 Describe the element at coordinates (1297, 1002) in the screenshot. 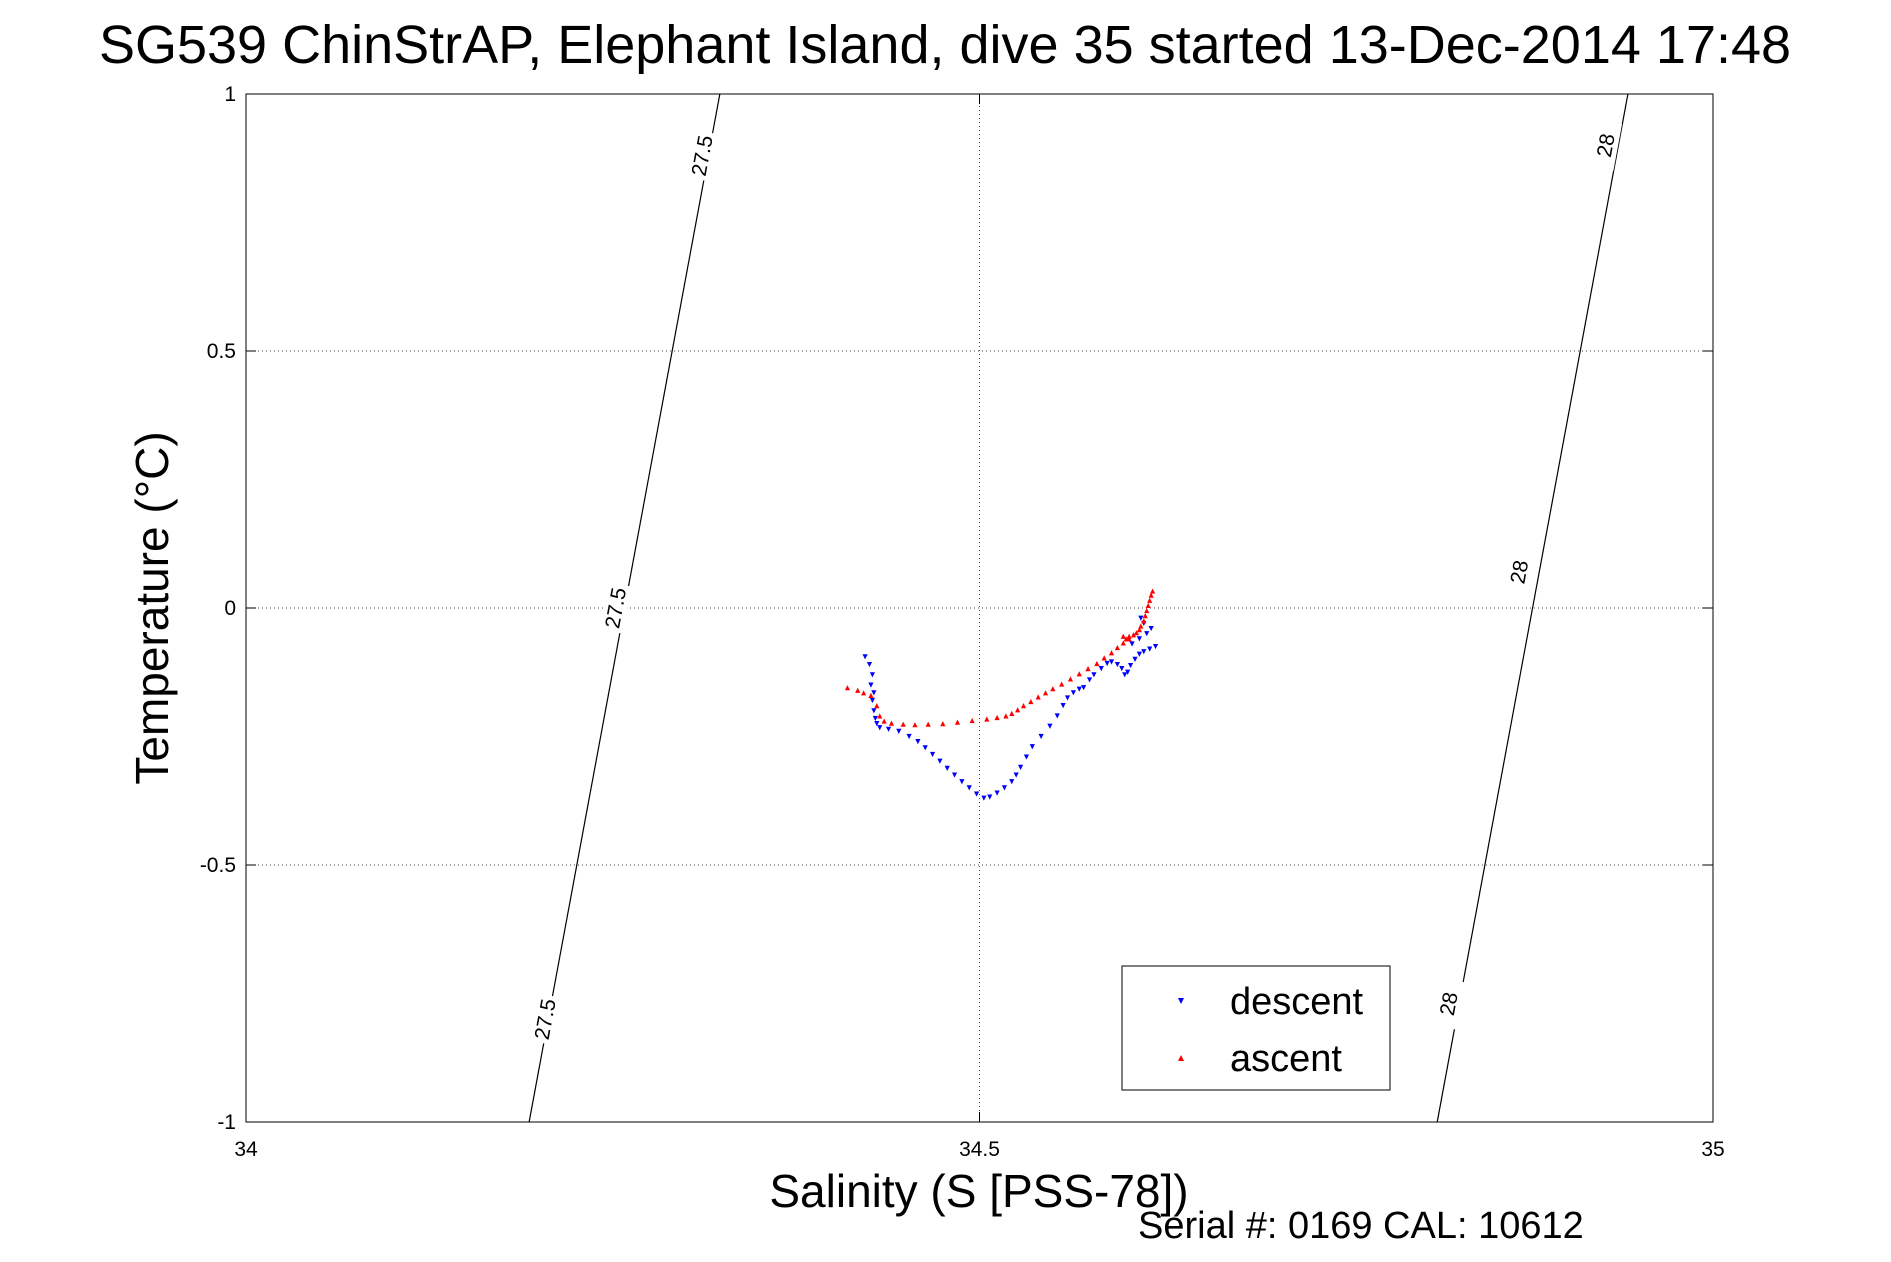

I see `legend-label-descent: descent` at that location.